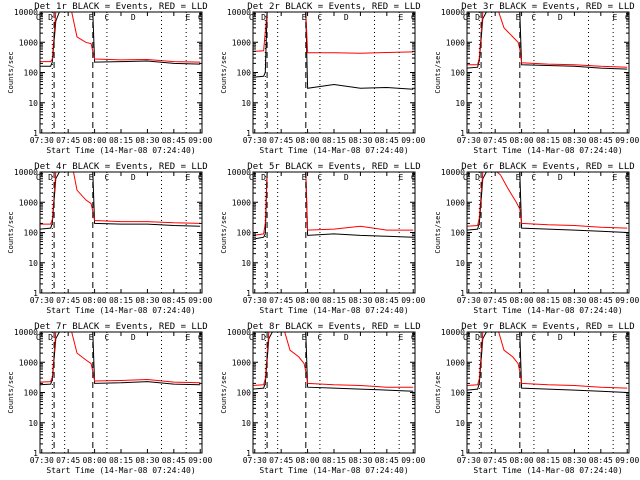 This screenshot has width=640, height=480. What do you see at coordinates (547, 327) in the screenshot?
I see `panel-title: Det 9r BLACK = Events, RED = LLD` at bounding box center [547, 327].